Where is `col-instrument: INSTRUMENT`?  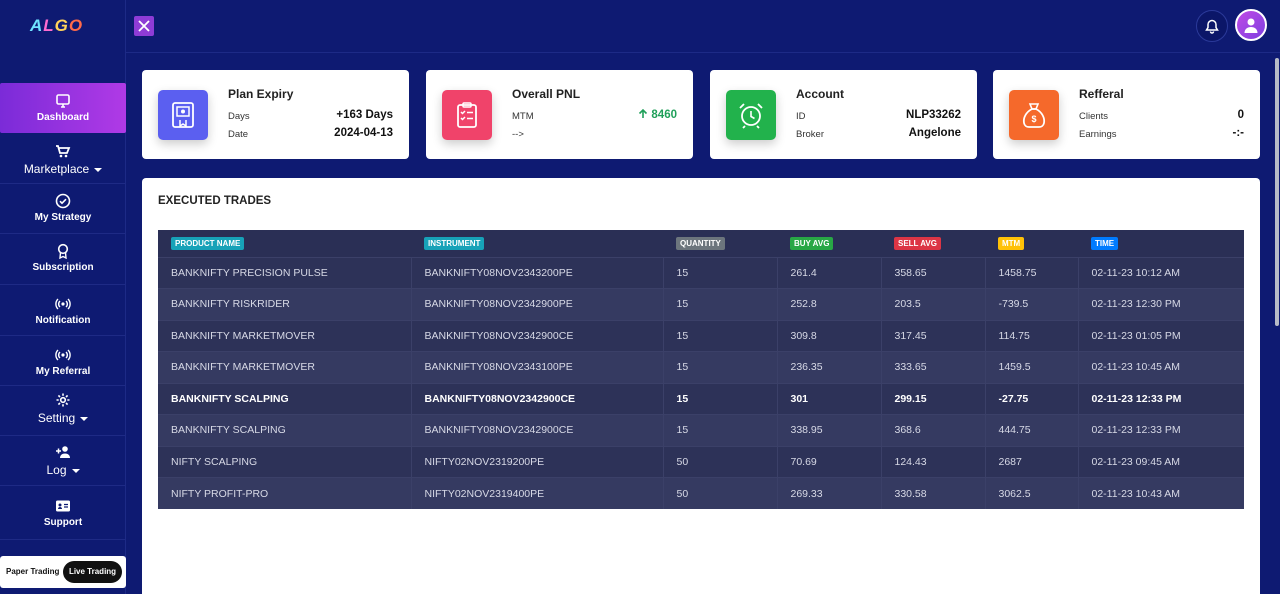 col-instrument: INSTRUMENT is located at coordinates (537, 243).